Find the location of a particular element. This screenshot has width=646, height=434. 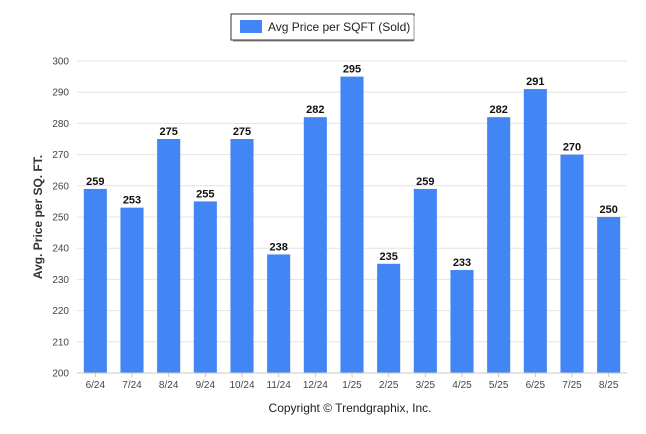

x-tick-label: 3/25 is located at coordinates (426, 385).